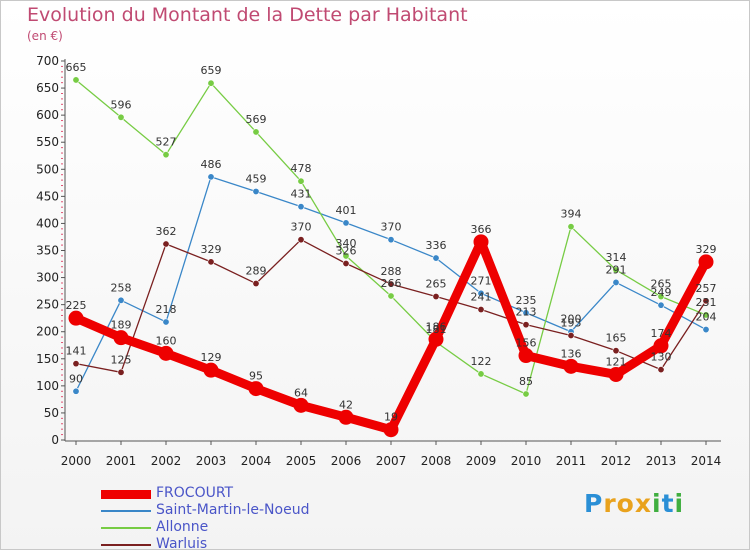  Describe the element at coordinates (571, 353) in the screenshot. I see `data-label: 136` at that location.